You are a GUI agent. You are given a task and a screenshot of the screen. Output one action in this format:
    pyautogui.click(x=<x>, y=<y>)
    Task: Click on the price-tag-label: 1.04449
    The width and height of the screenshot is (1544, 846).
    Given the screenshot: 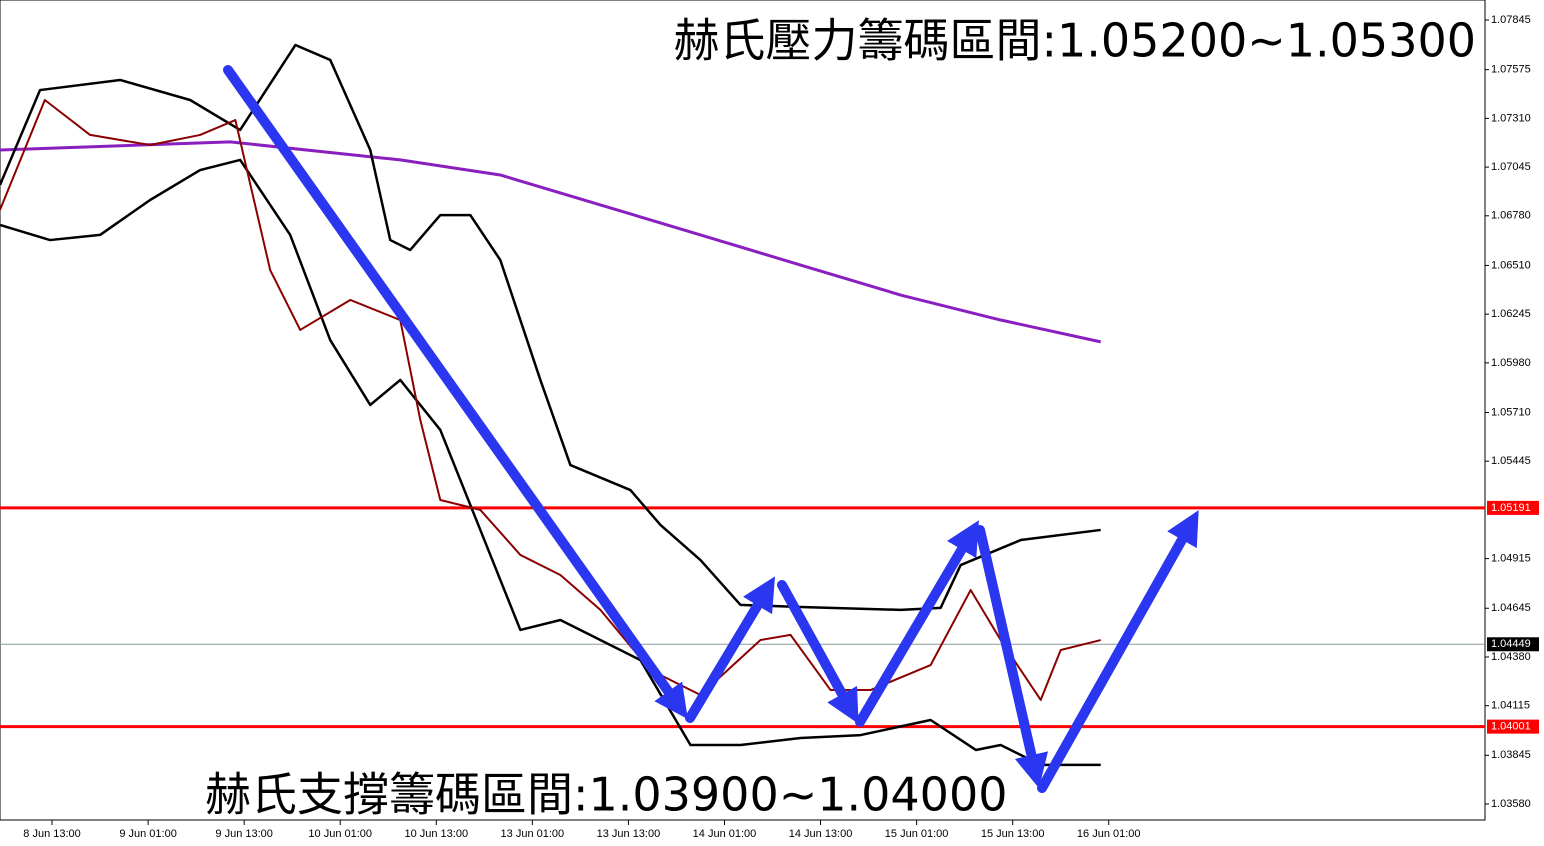 What is the action you would take?
    pyautogui.click(x=1511, y=644)
    